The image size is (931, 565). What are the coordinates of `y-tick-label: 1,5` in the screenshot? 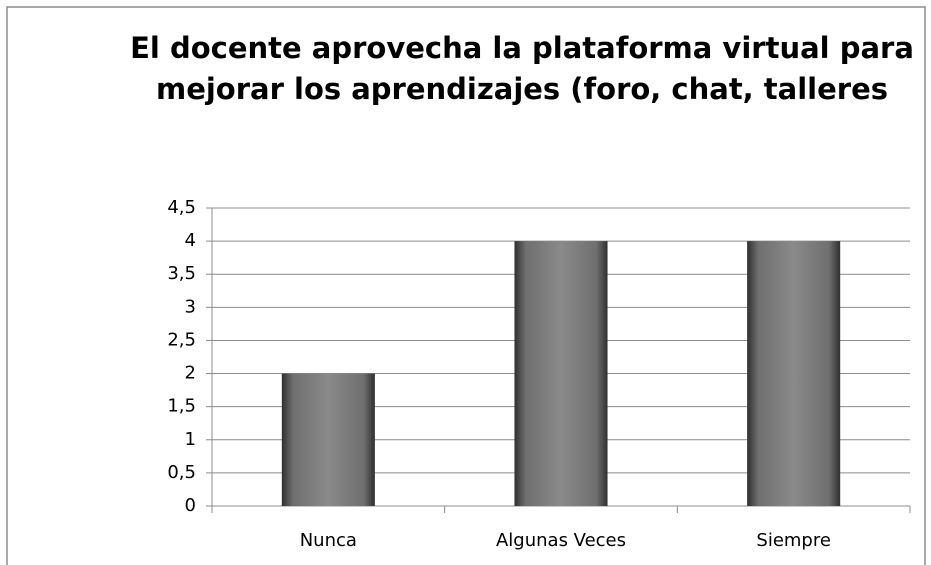 It's located at (181, 406).